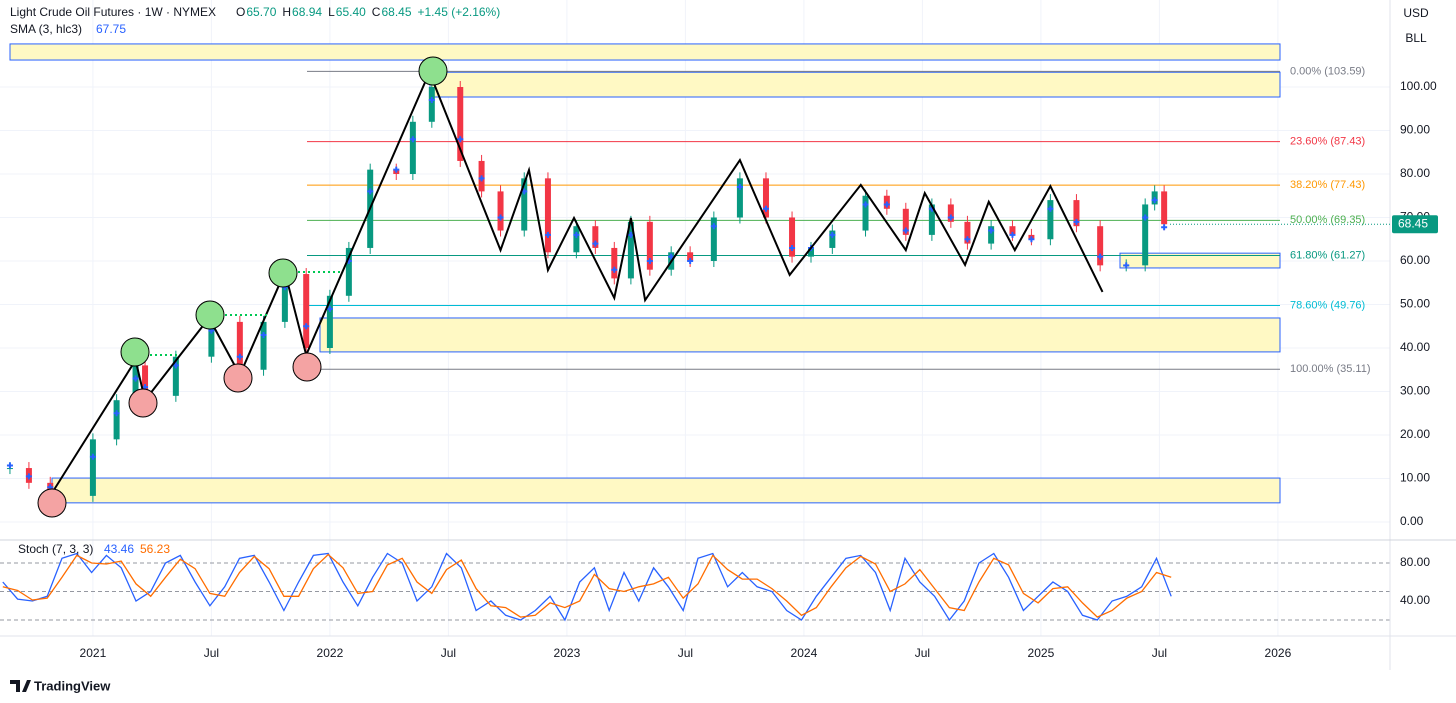 This screenshot has width=1456, height=703. Describe the element at coordinates (1415, 562) in the screenshot. I see `stoch-tick-label: 80.00` at that location.